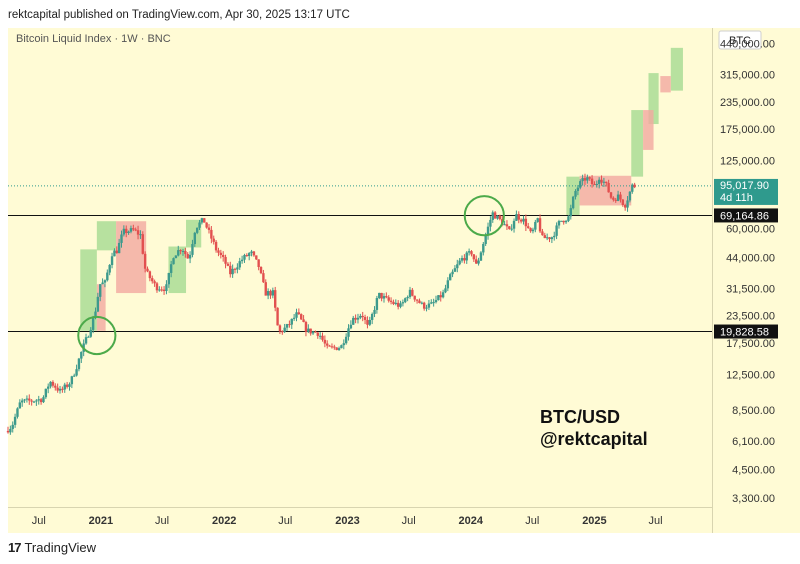 This screenshot has height=564, width=800. I want to click on countdown-label: 4d 11h, so click(736, 198).